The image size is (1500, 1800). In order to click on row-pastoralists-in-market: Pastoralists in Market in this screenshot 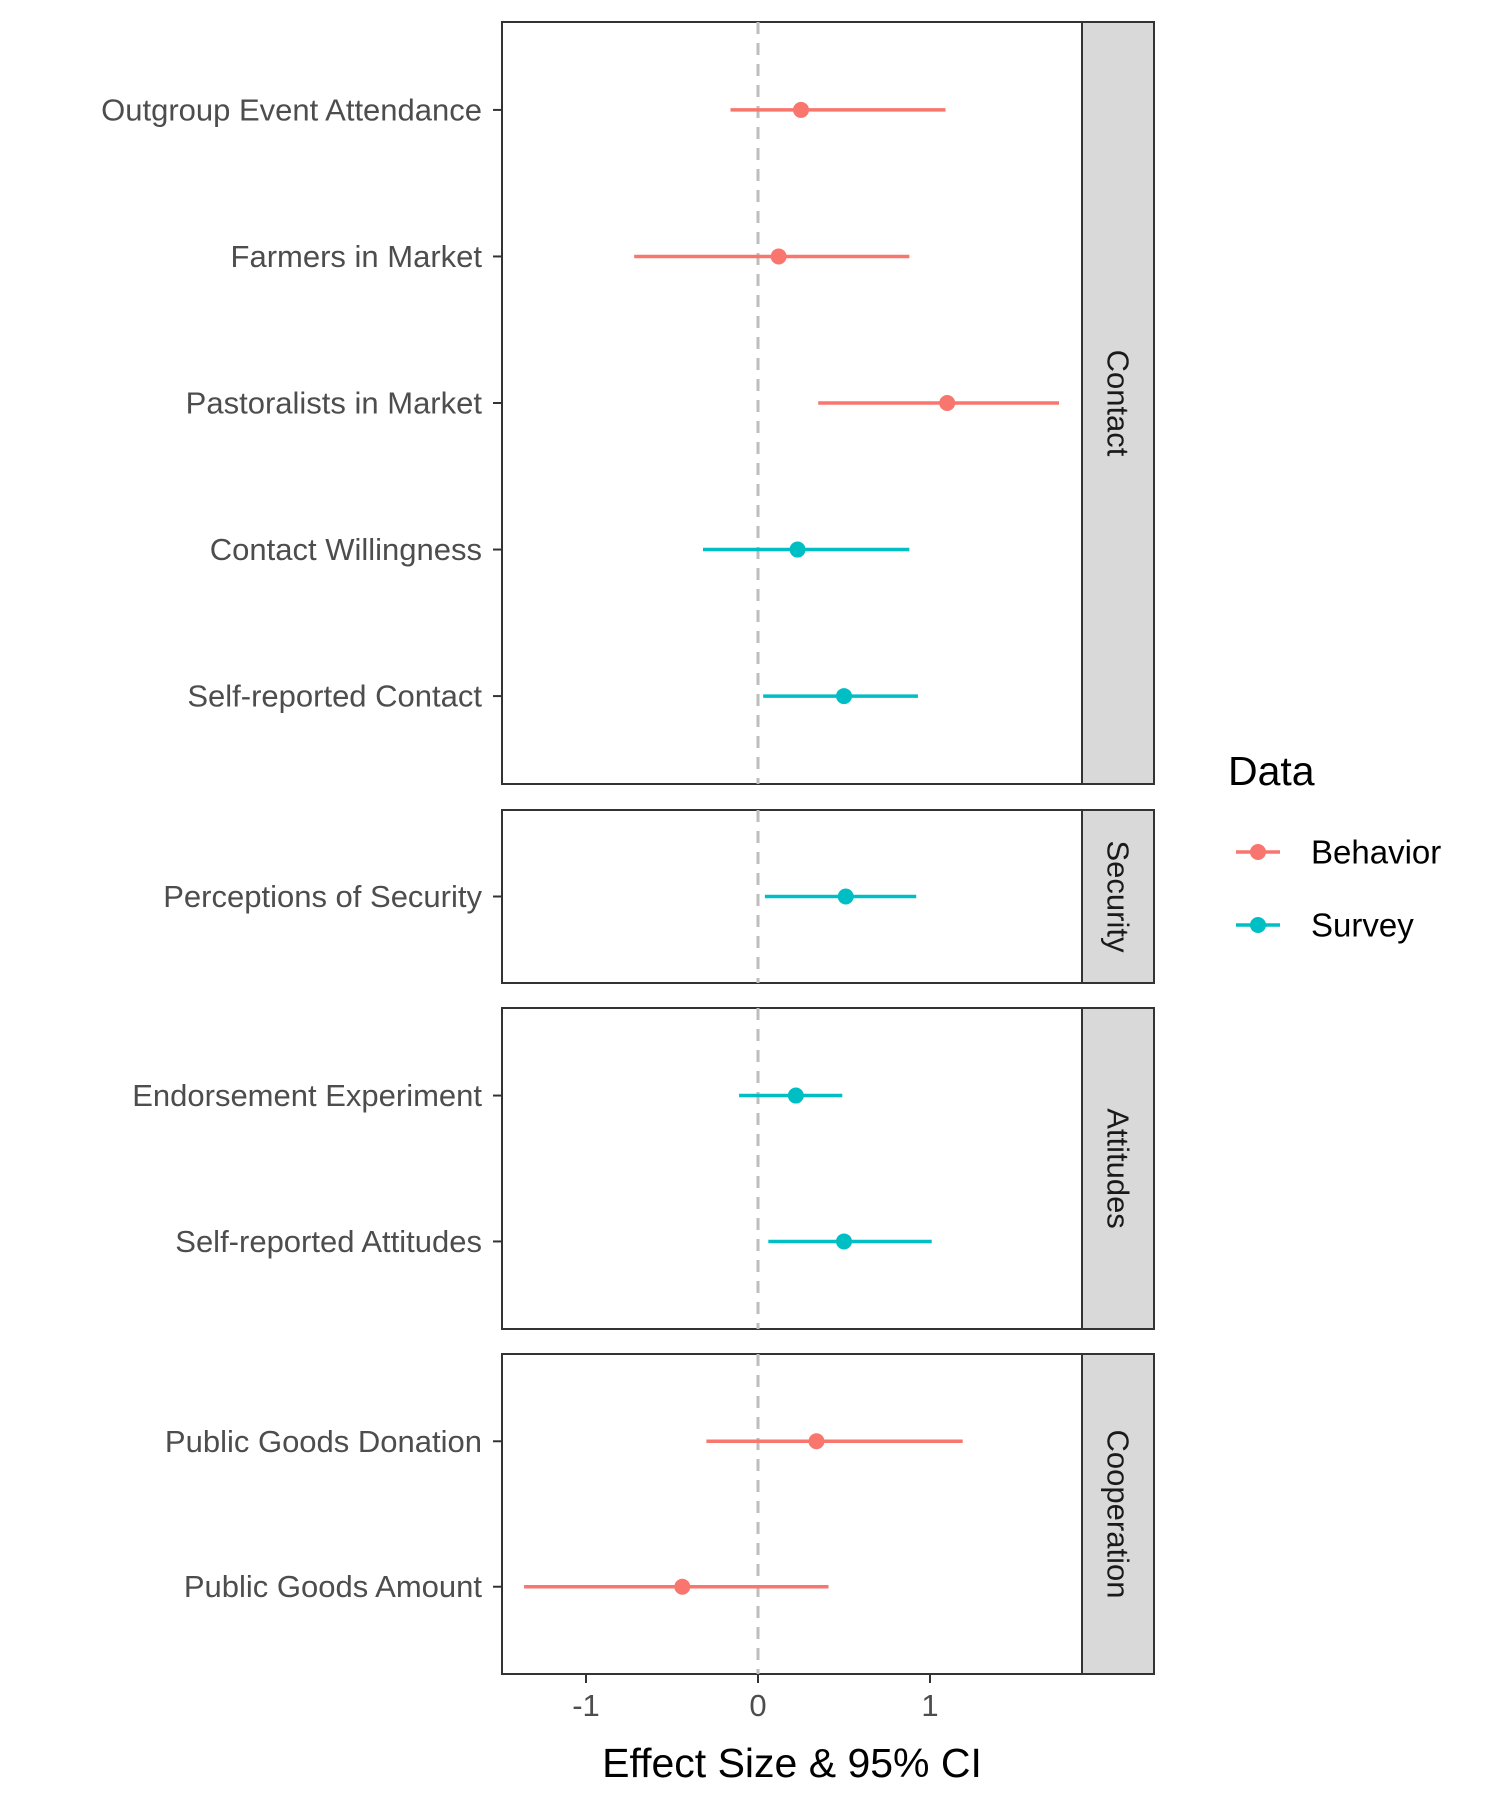, I will do `click(622, 403)`.